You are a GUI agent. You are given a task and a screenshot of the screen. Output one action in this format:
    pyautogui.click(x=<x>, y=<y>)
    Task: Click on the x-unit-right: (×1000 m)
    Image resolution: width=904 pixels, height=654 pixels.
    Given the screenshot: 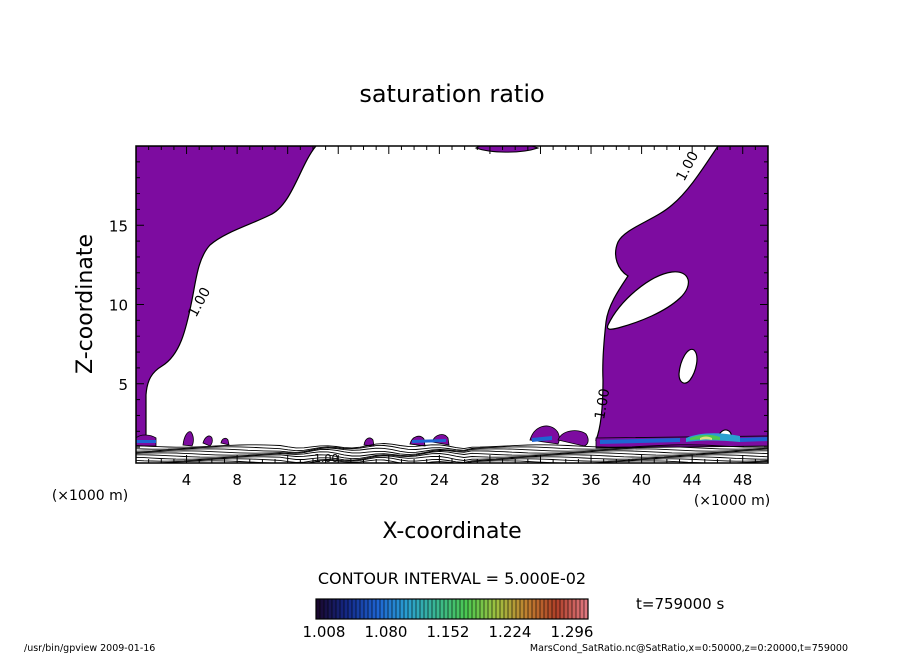 What is the action you would take?
    pyautogui.click(x=732, y=501)
    